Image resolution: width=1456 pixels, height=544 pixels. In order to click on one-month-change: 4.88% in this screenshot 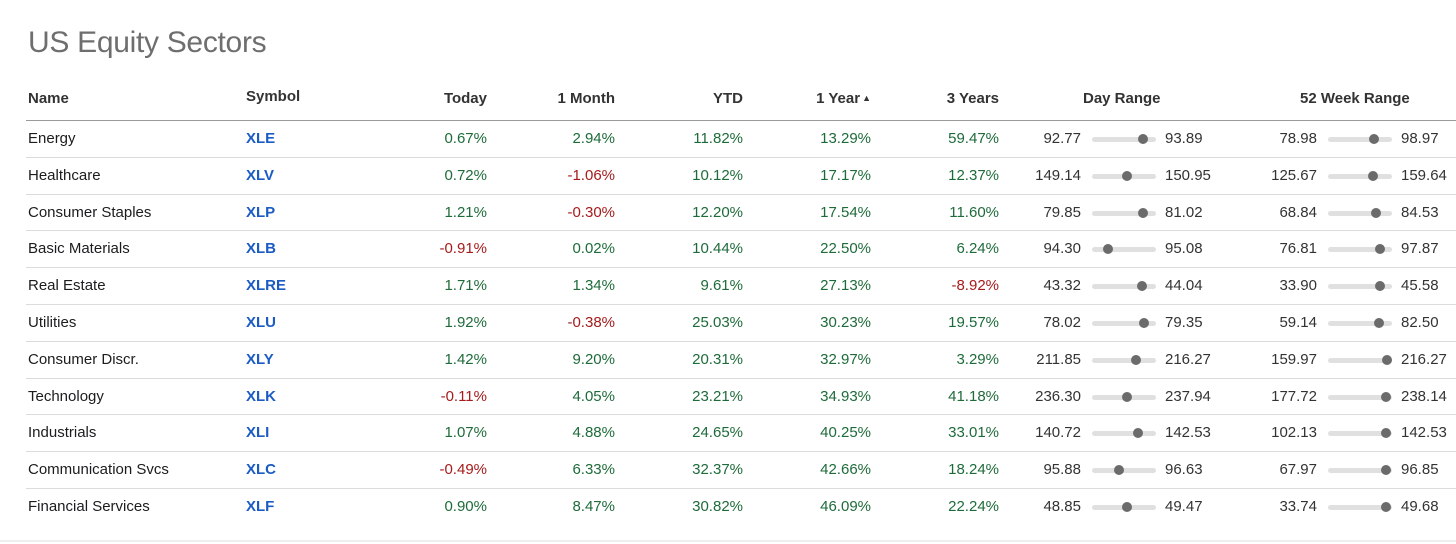, I will do `click(593, 433)`.